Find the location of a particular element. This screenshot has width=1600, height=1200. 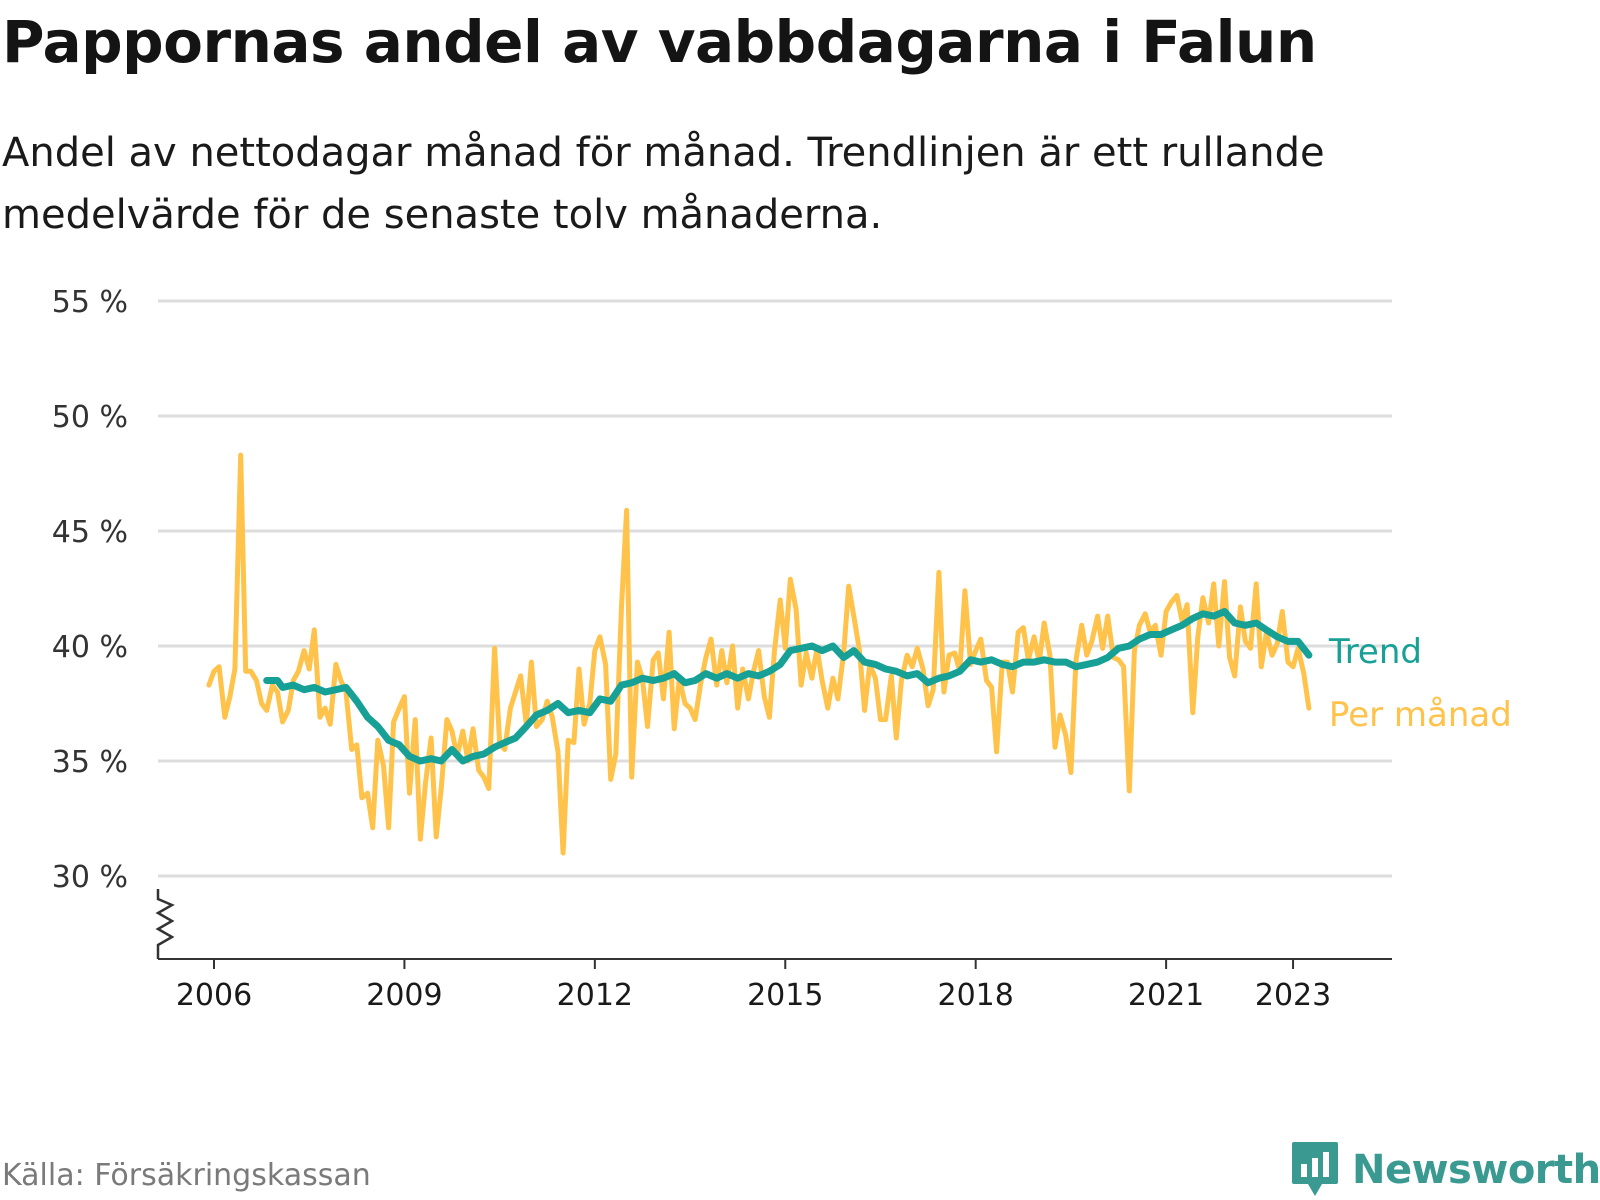

axis-break-icon is located at coordinates (165, 924).